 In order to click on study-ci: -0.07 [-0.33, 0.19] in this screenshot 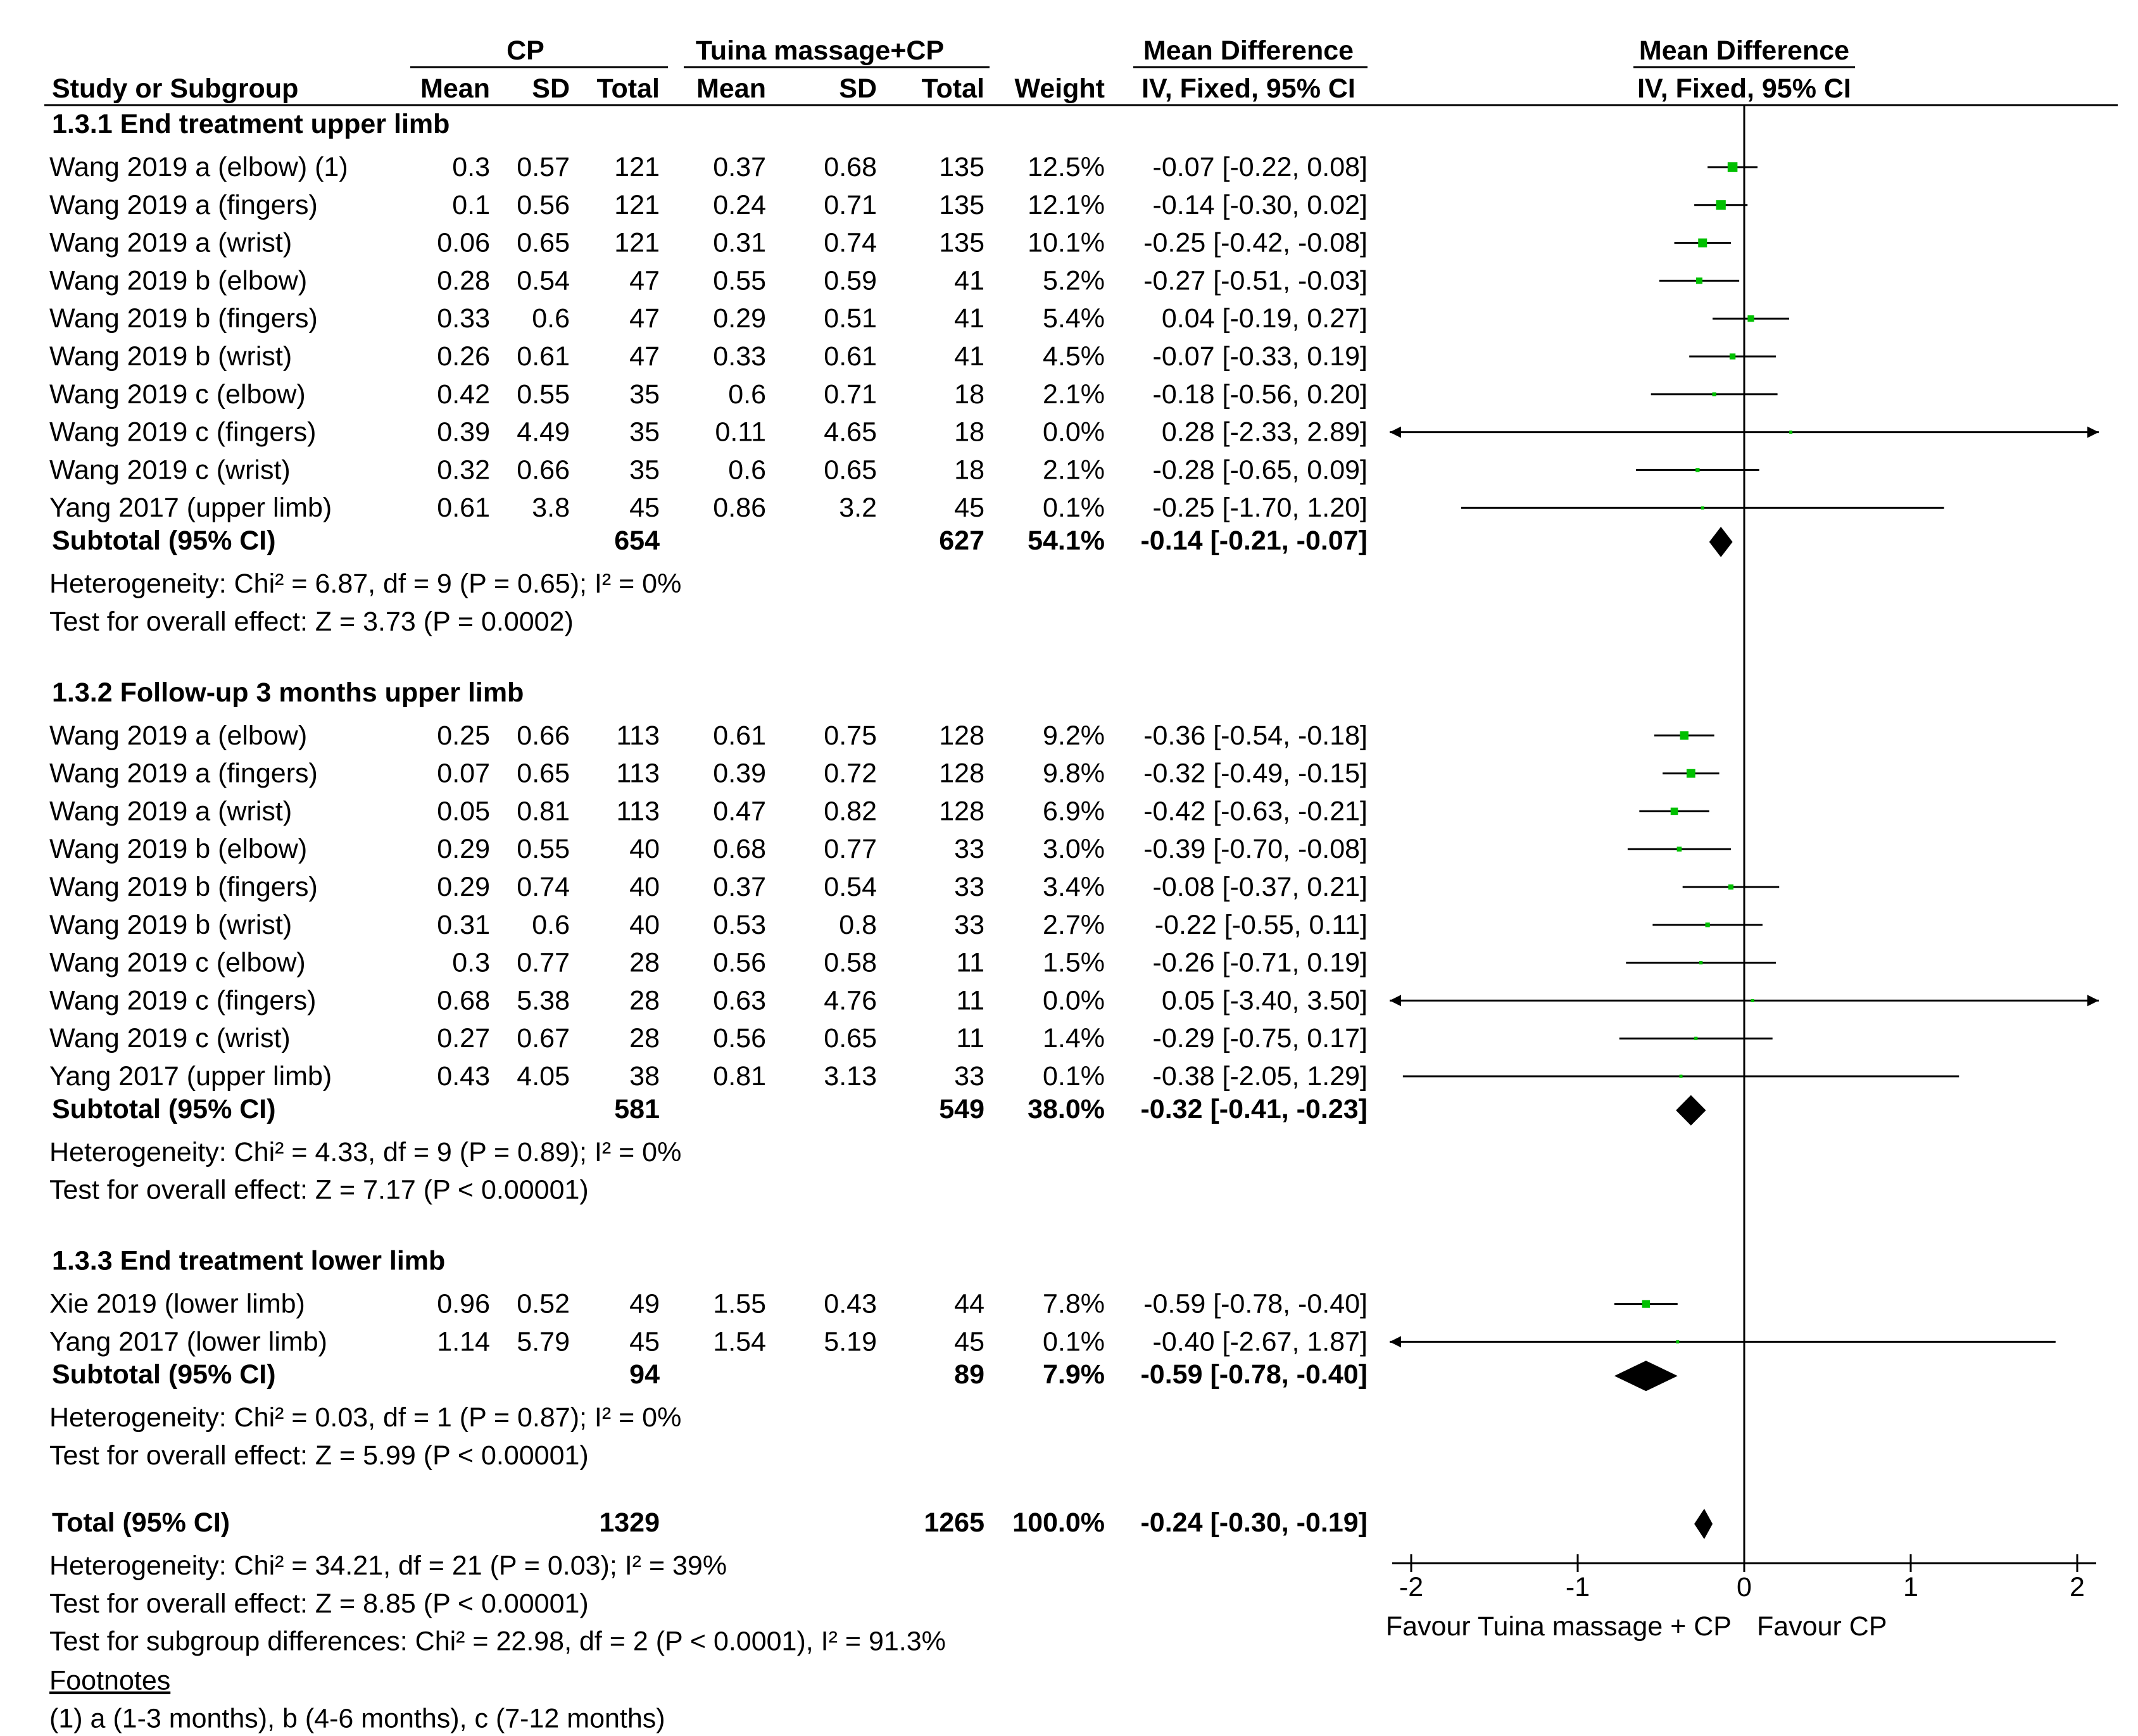, I will do `click(1260, 356)`.